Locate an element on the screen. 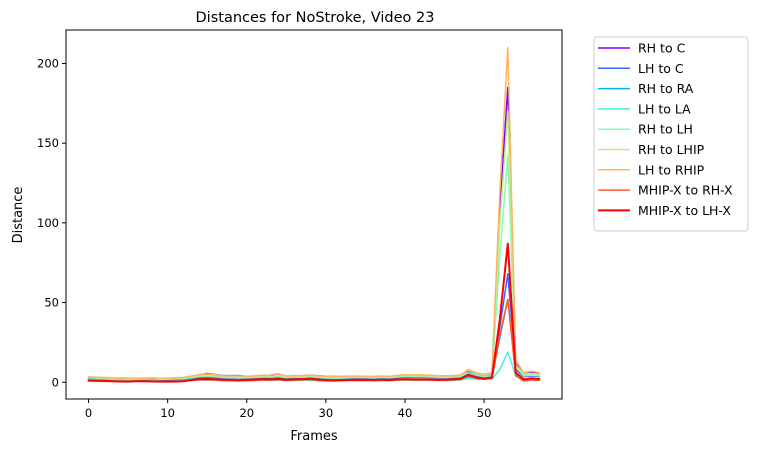 This screenshot has height=457, width=758. legend-label-2: LH to C is located at coordinates (661, 68).